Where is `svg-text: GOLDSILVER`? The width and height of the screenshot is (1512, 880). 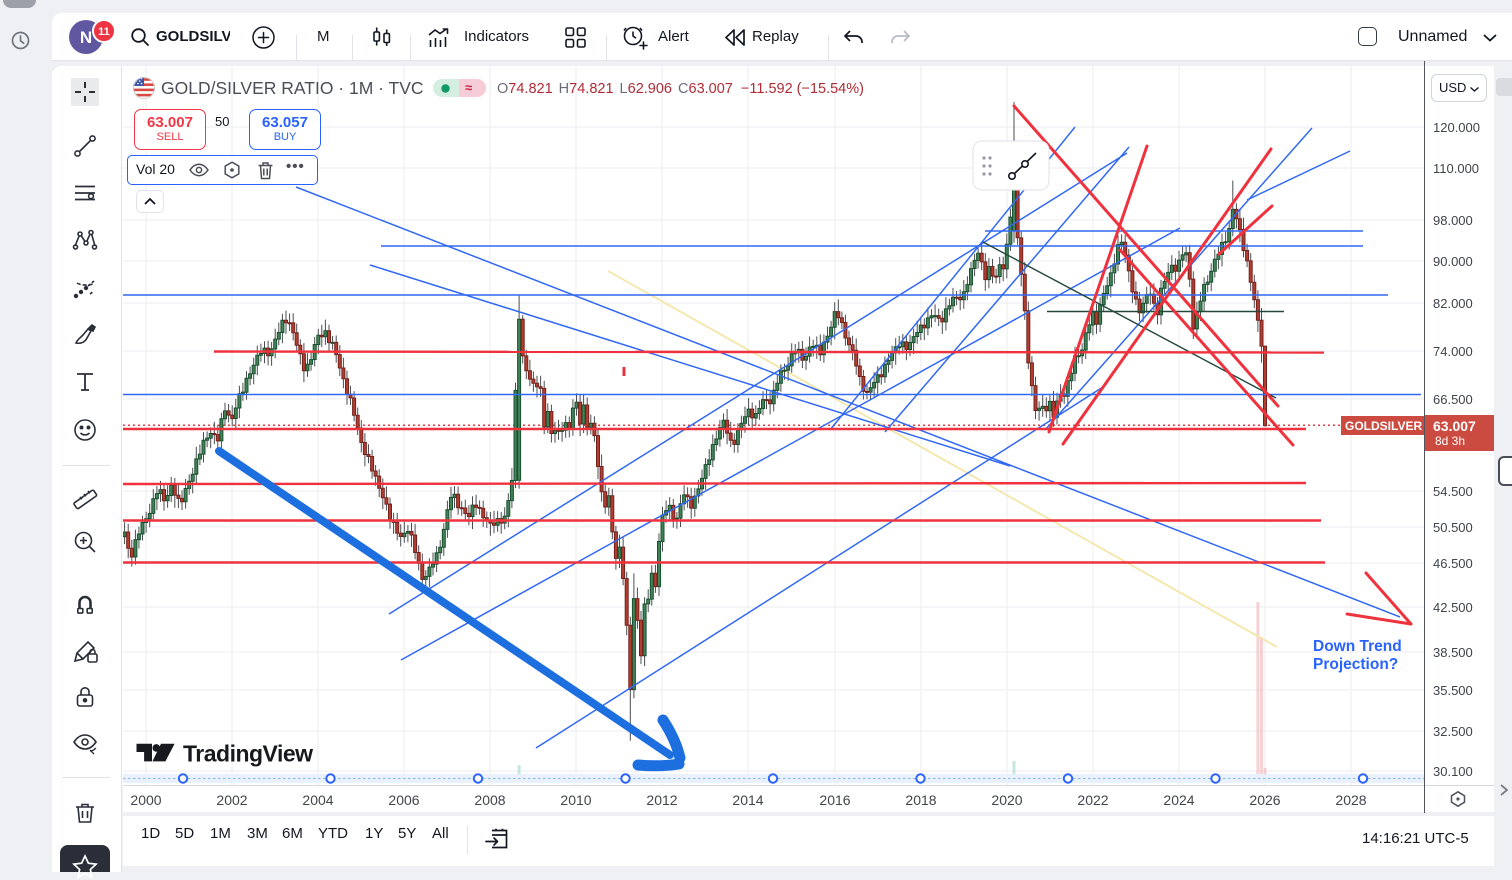
svg-text: GOLDSILVER is located at coordinates (1383, 426).